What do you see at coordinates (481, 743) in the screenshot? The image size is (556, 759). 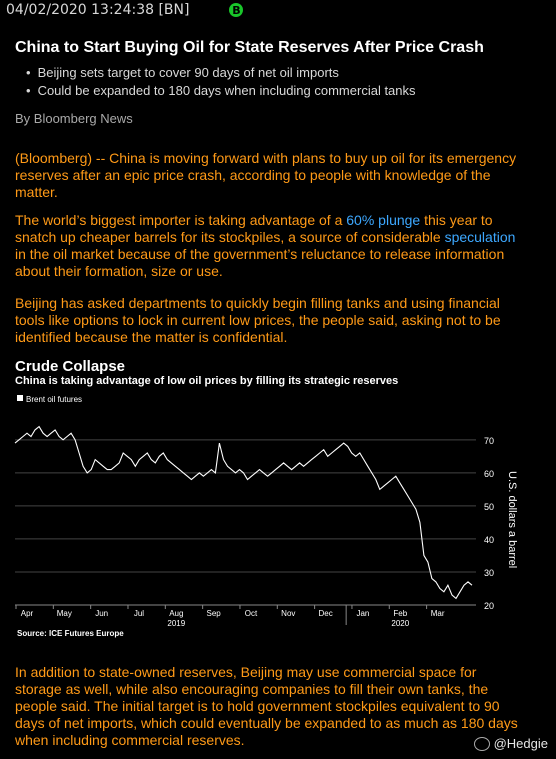 I see `weibo-icon` at bounding box center [481, 743].